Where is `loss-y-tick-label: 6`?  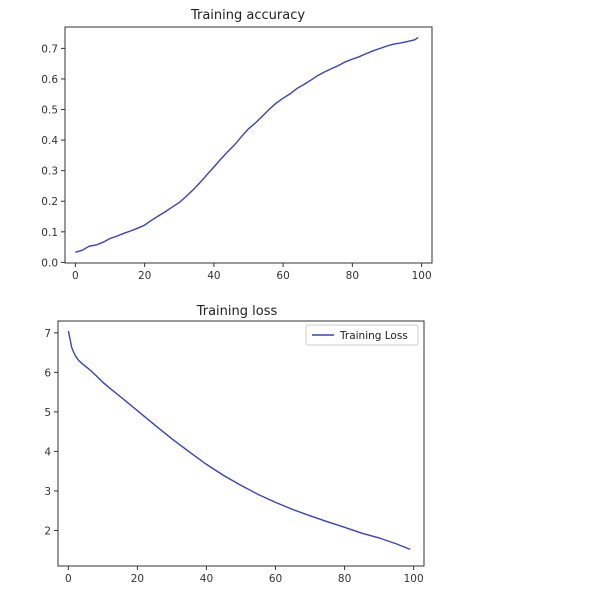 loss-y-tick-label: 6 is located at coordinates (47, 373).